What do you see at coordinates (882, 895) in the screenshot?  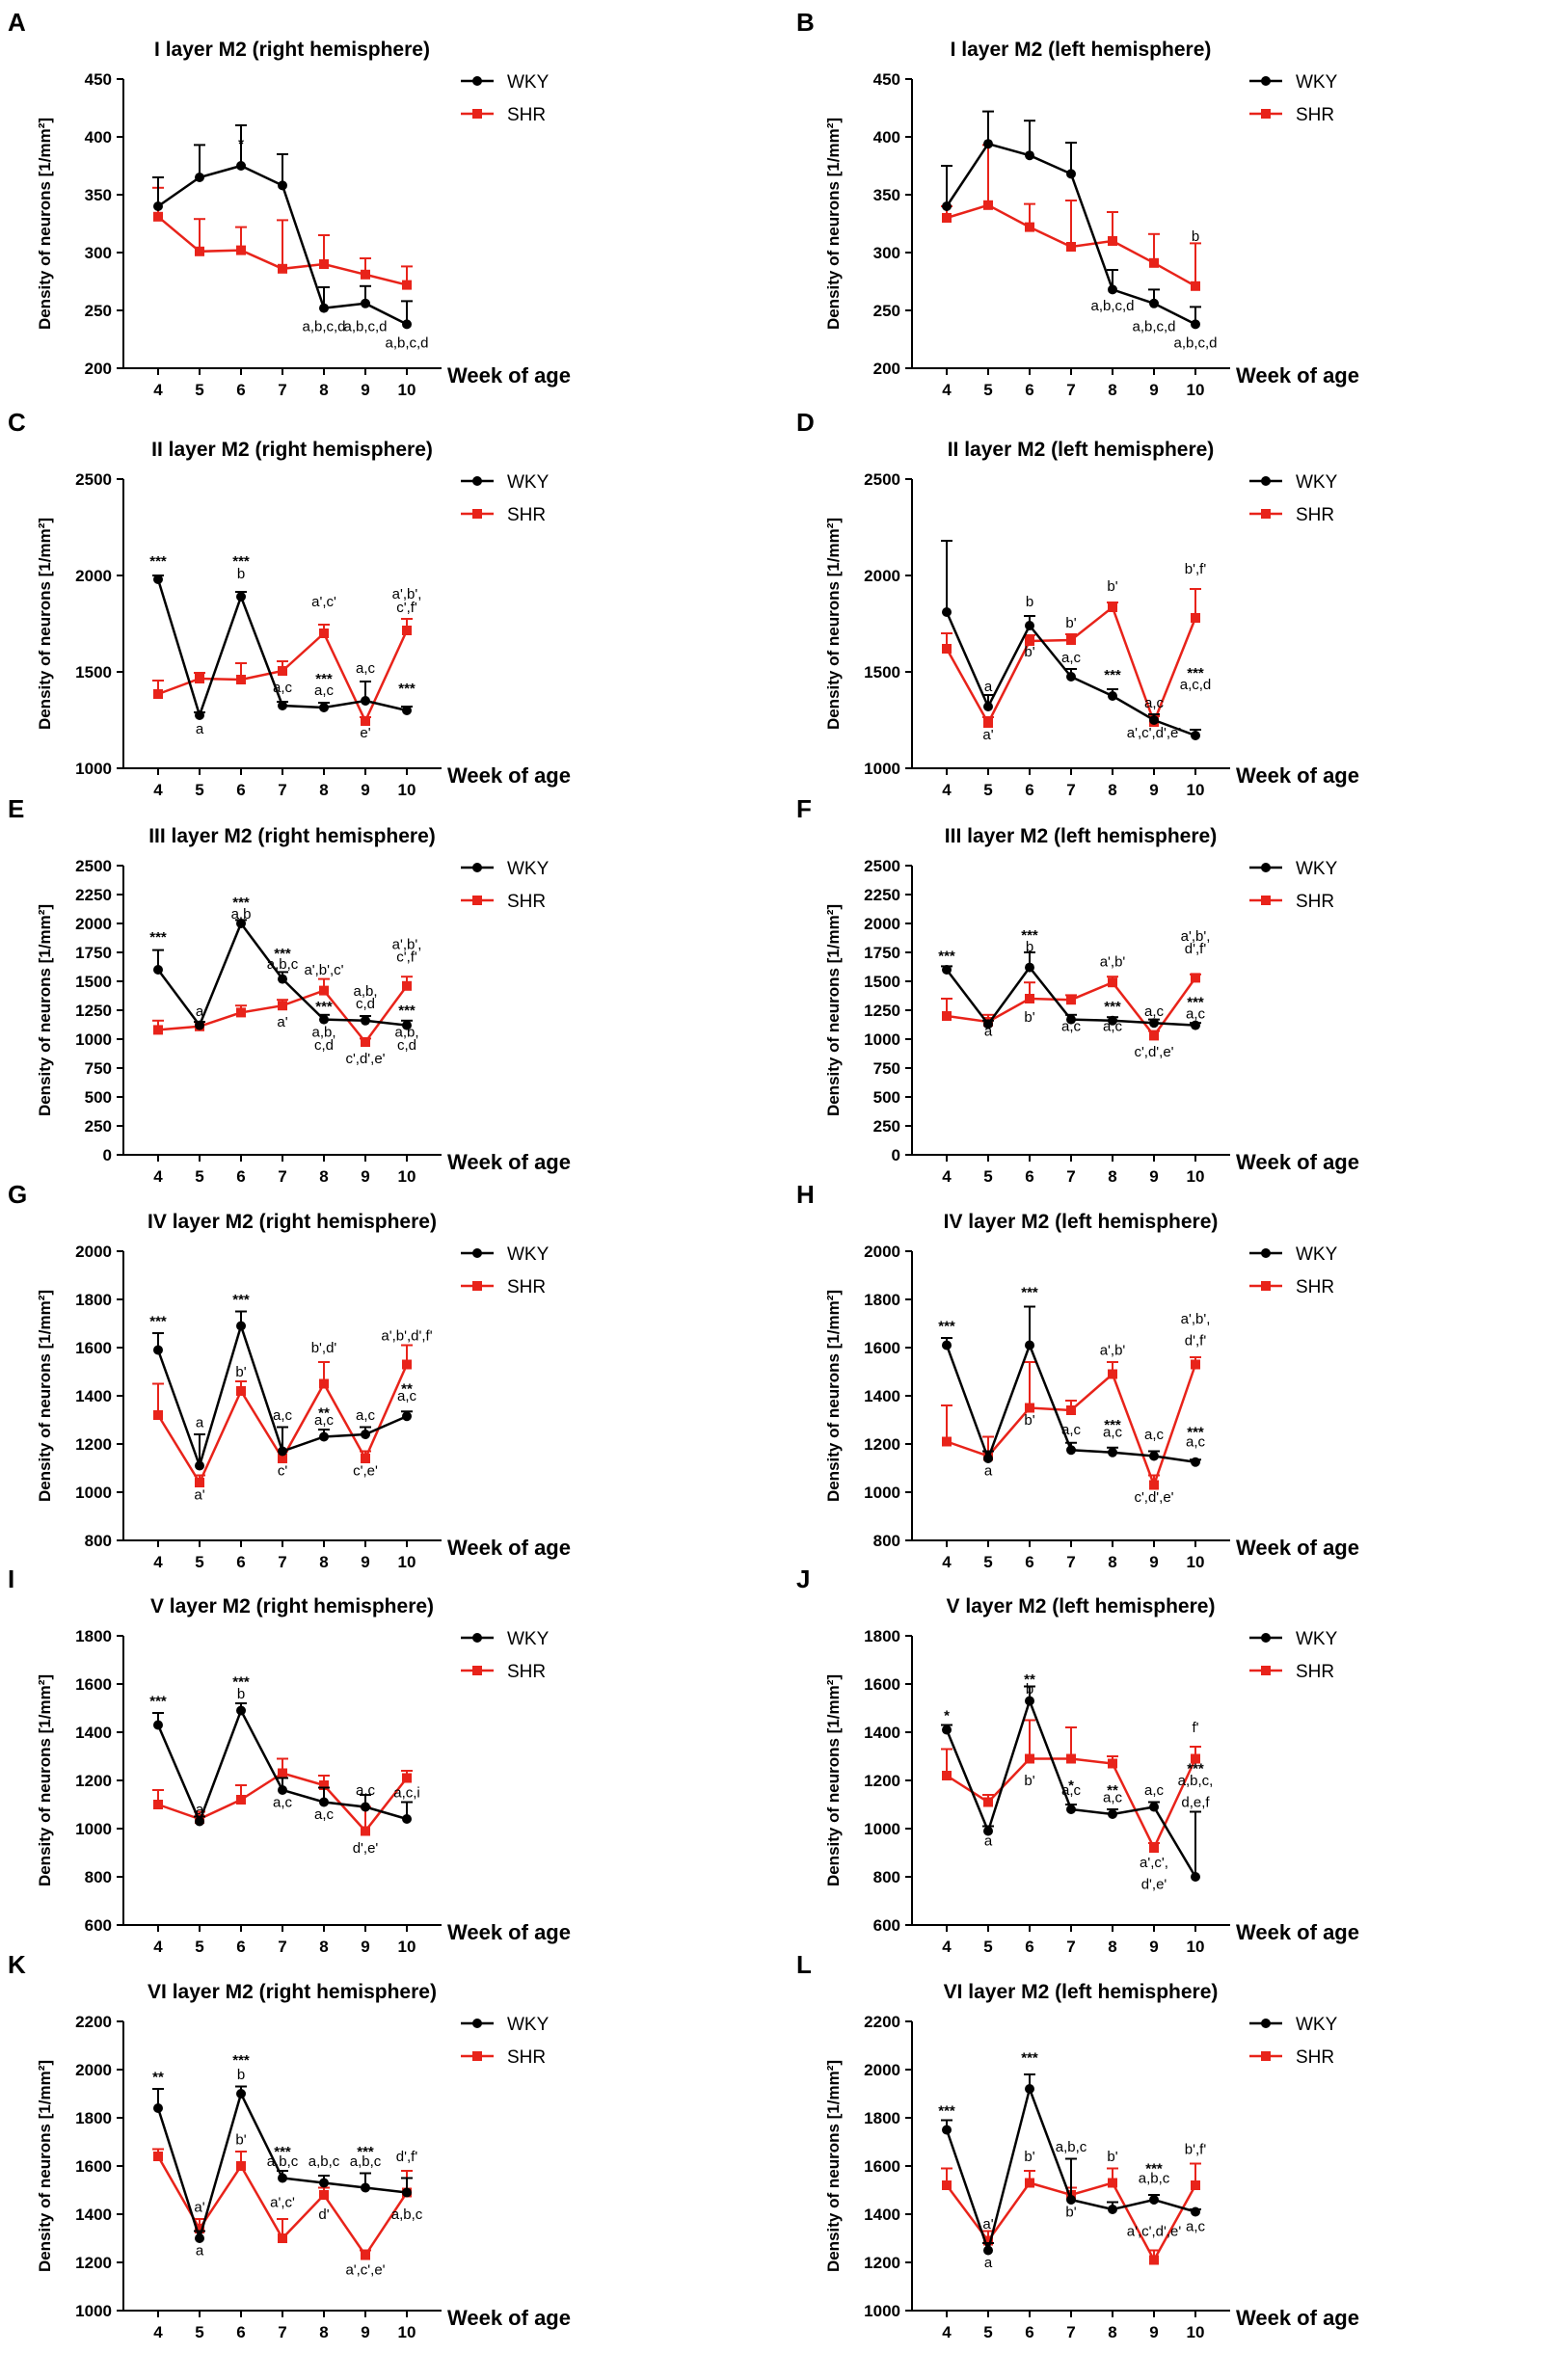 I see `y-tick-label: 2250` at bounding box center [882, 895].